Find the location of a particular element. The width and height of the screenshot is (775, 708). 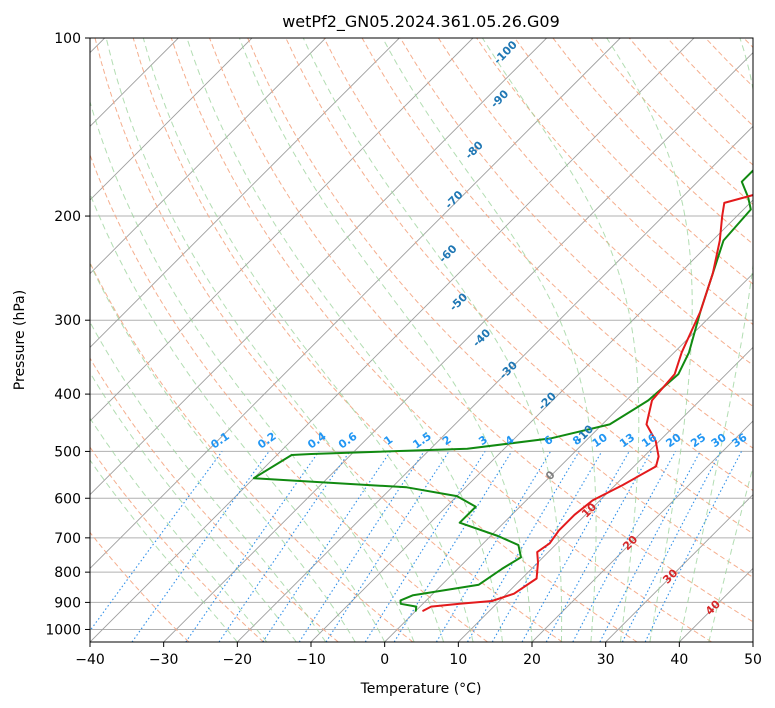

dry-adiabat-label: -80 is located at coordinates (474, 149).